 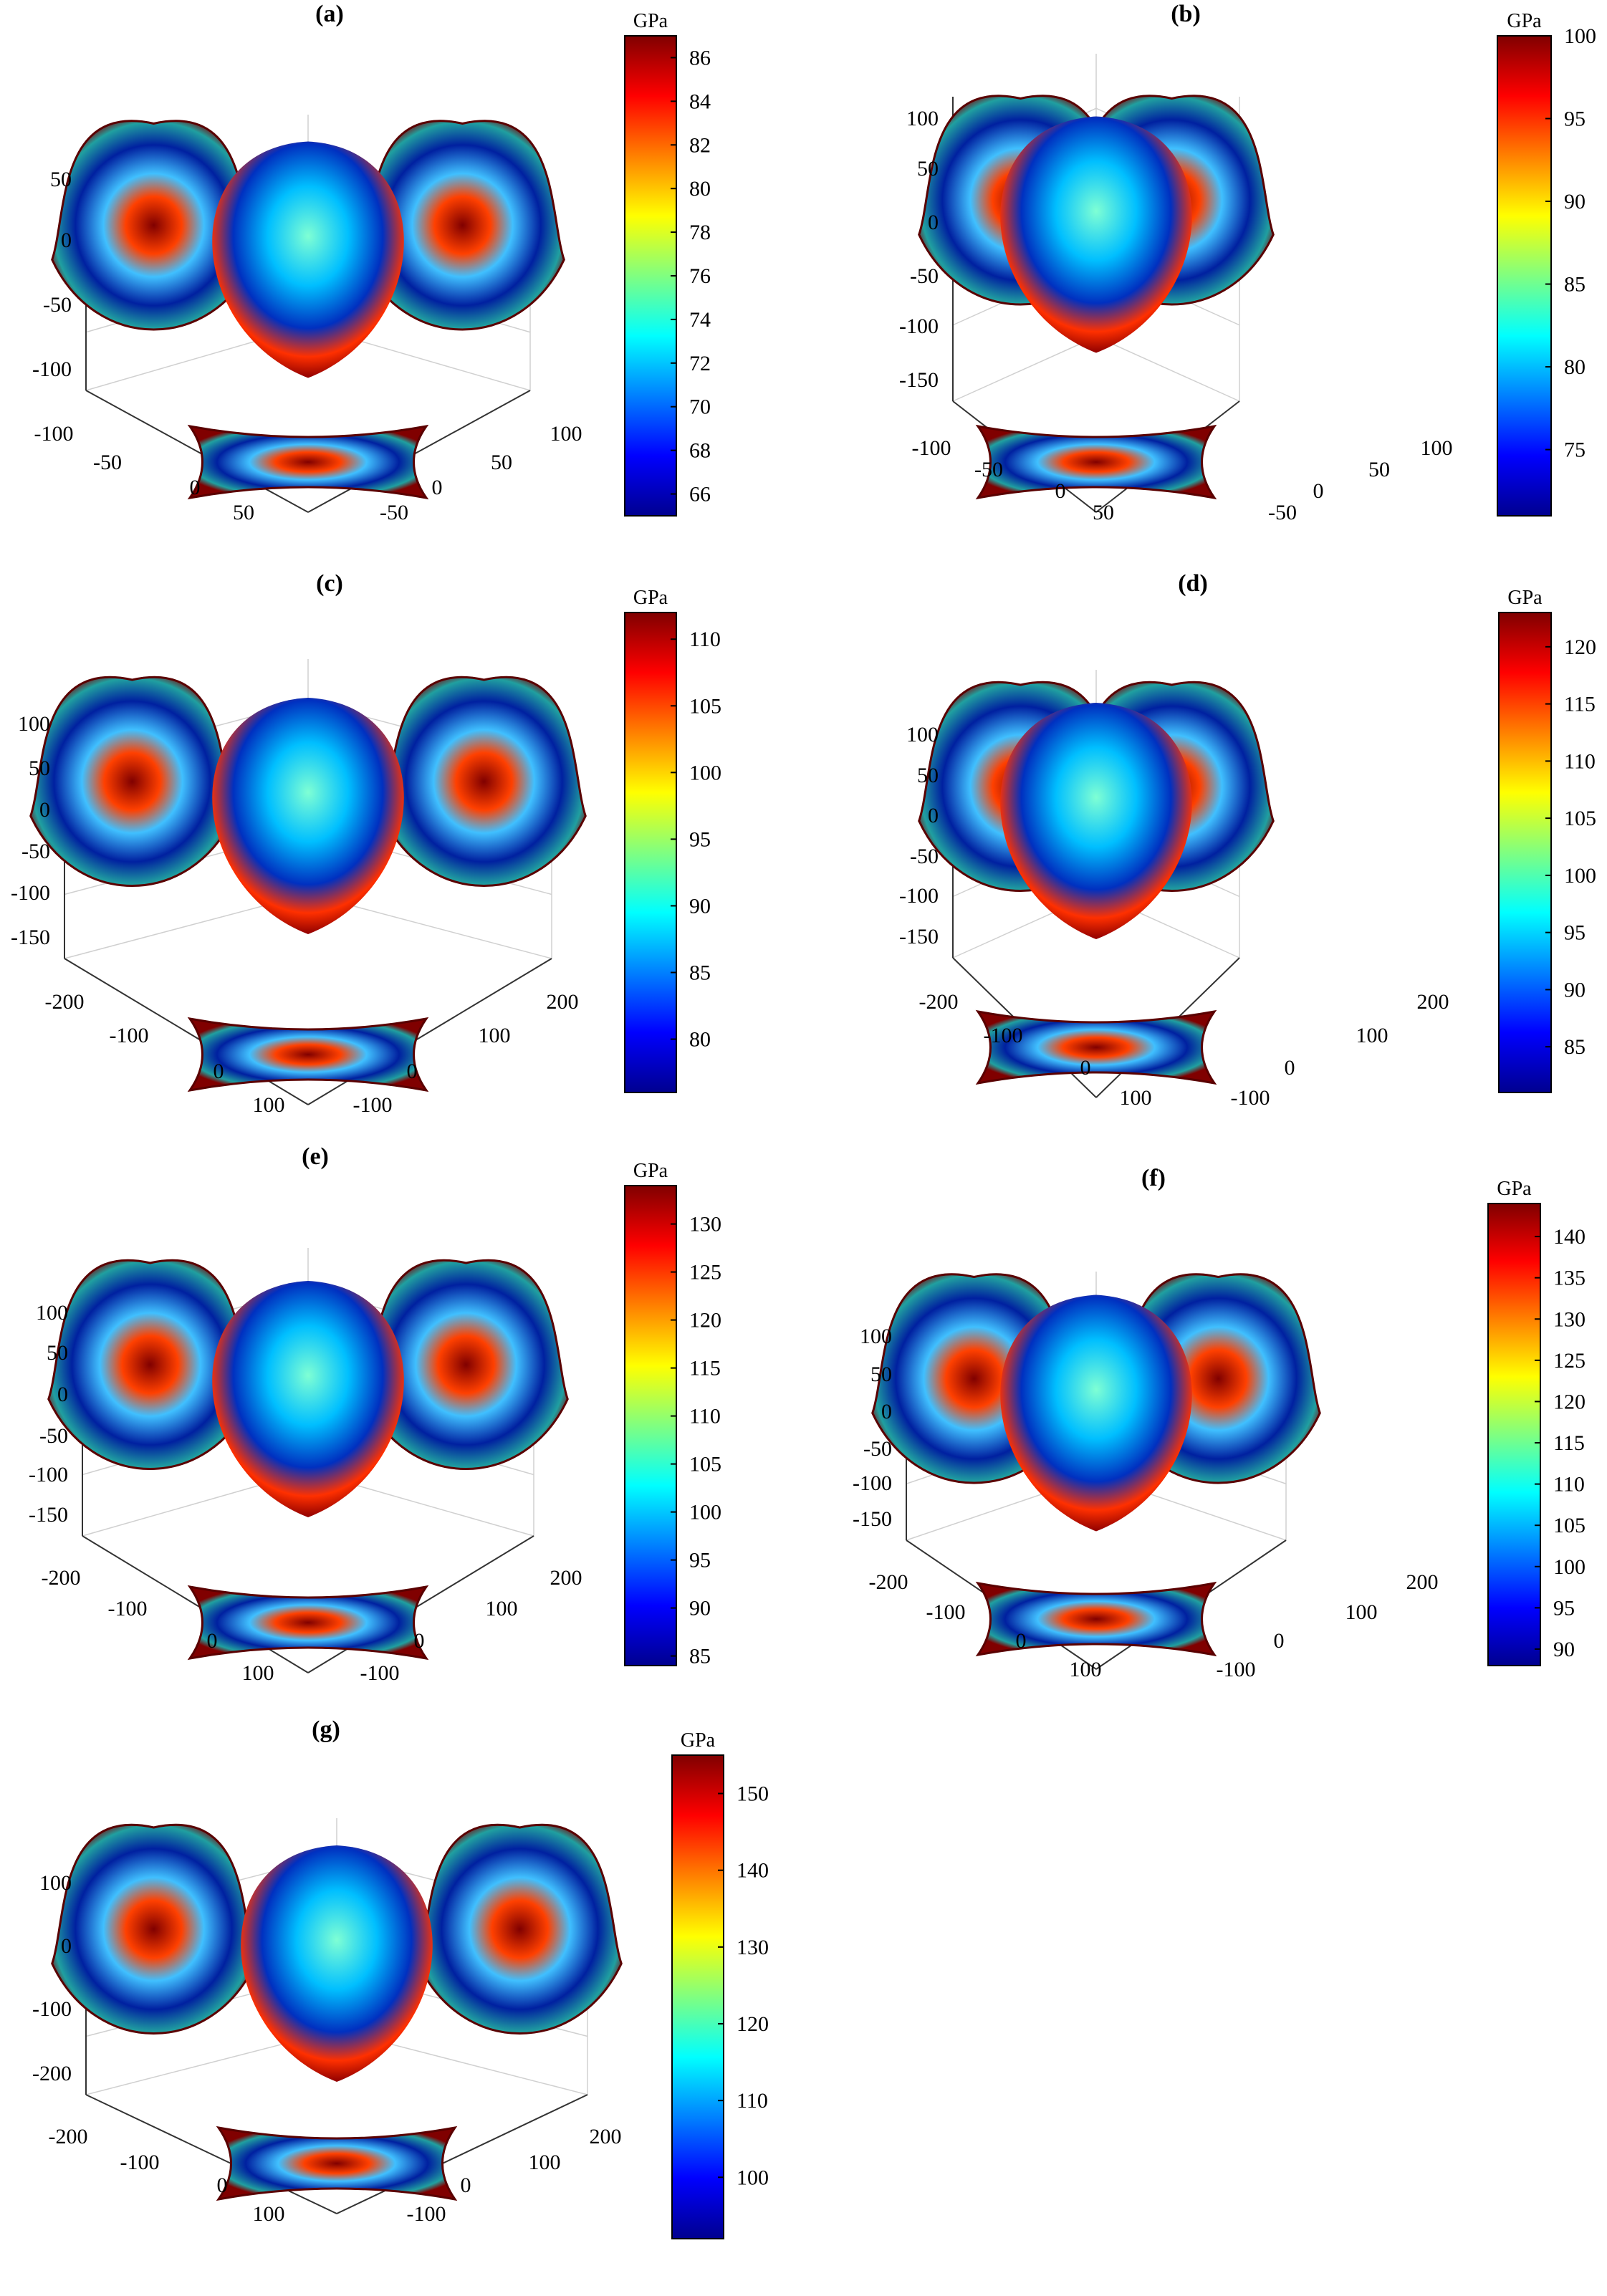 I want to click on z-tick-label: 50, so click(x=57, y=1353).